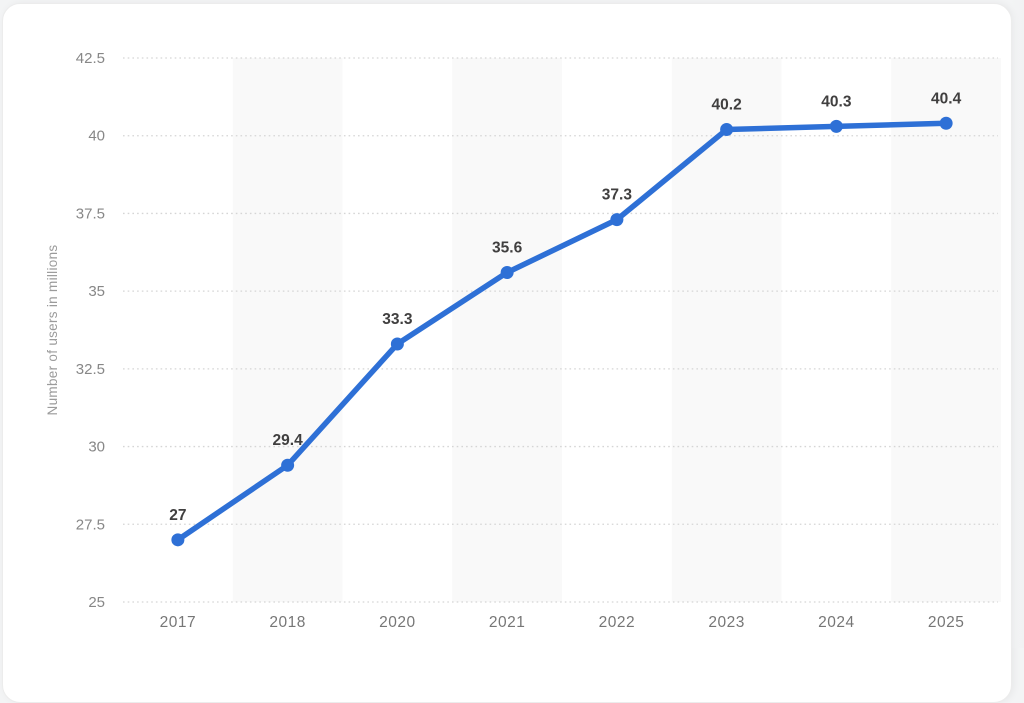  Describe the element at coordinates (287, 622) in the screenshot. I see `x-tick-label: 2018` at that location.